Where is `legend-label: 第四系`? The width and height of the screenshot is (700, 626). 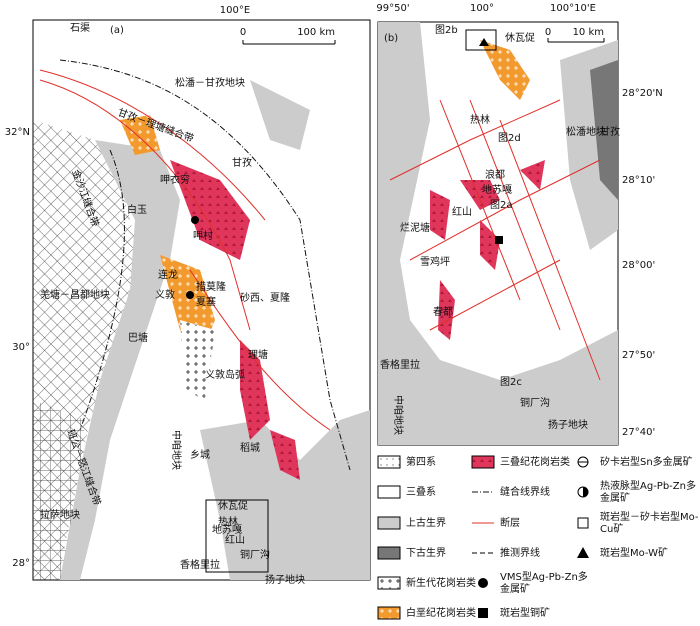 legend-label: 第四系 is located at coordinates (421, 461).